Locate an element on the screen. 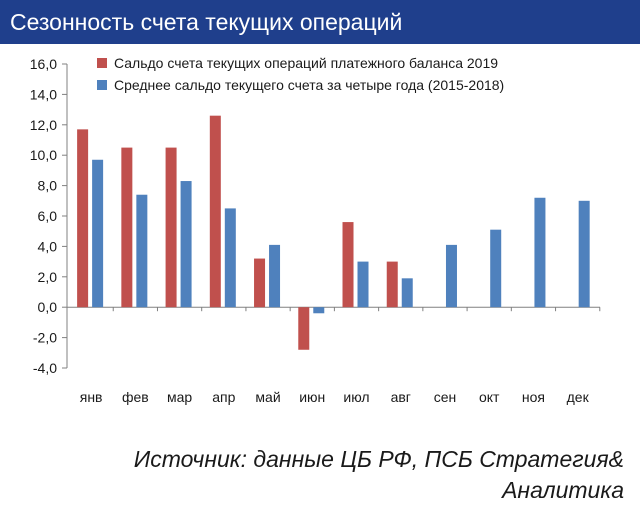 The width and height of the screenshot is (640, 514). x-tick-label: сен is located at coordinates (445, 397).